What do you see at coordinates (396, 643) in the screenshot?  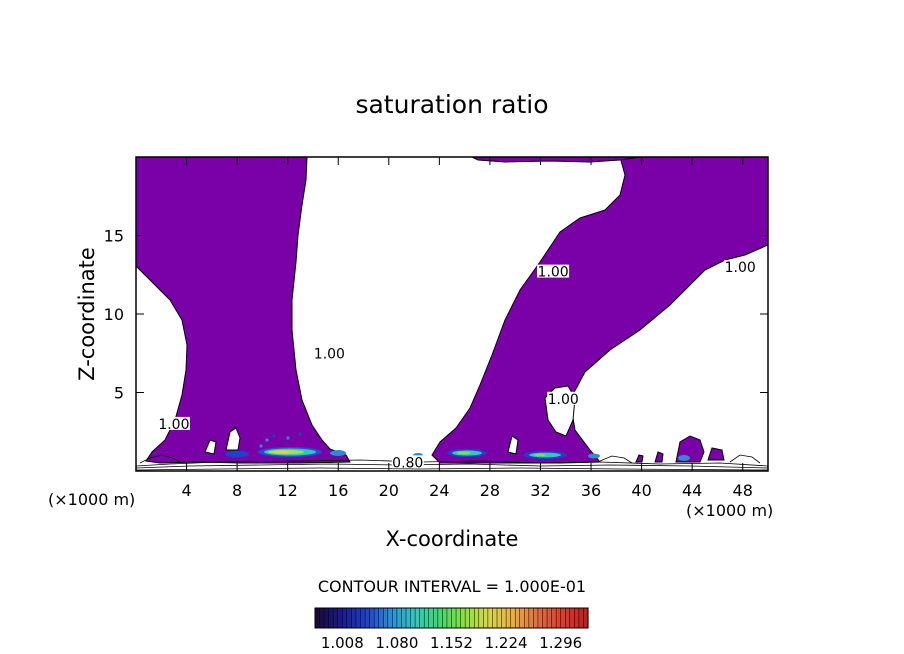 I see `colorbar-tick-label: 1.080` at bounding box center [396, 643].